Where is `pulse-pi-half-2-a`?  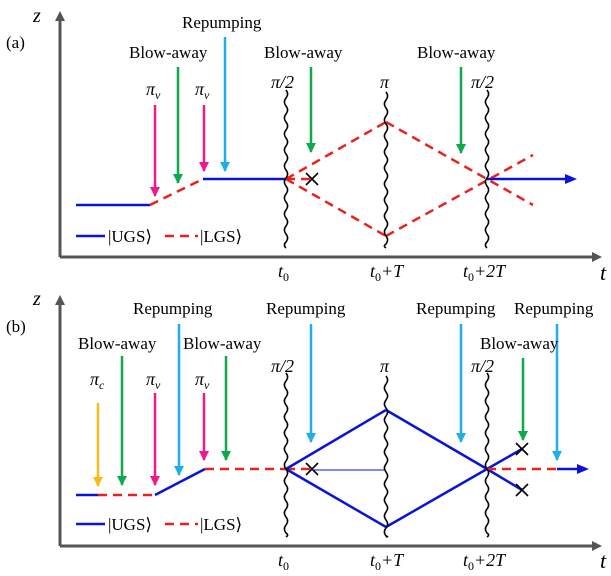 pulse-pi-half-2-a is located at coordinates (487, 169).